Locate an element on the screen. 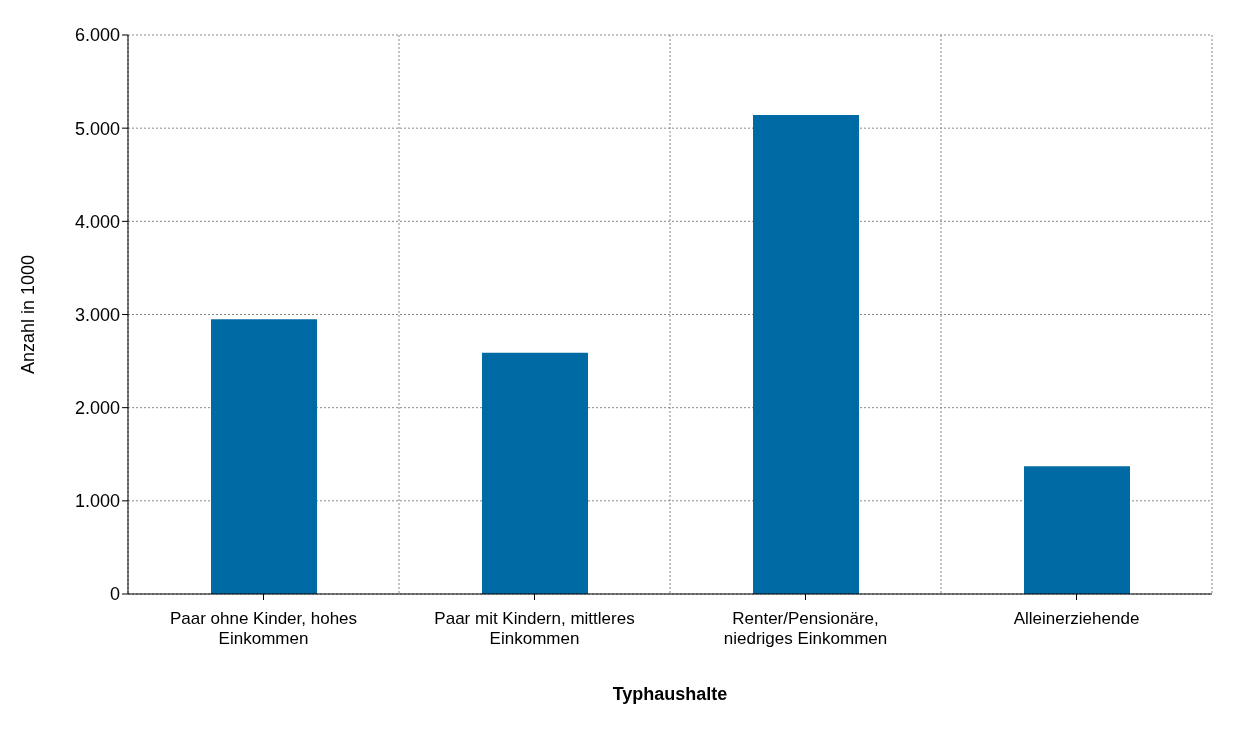 Image resolution: width=1253 pixels, height=730 pixels. y-tick-label: 6.000 is located at coordinates (97, 35).